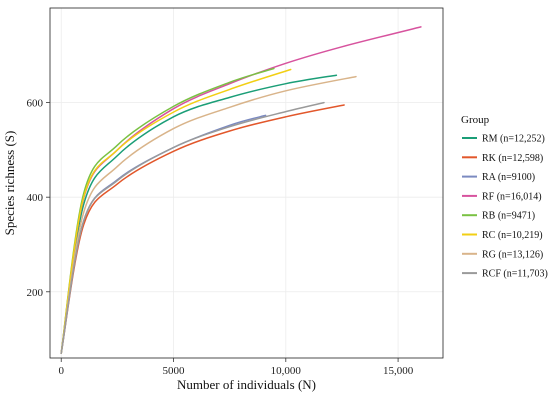  Describe the element at coordinates (9, 183) in the screenshot. I see `y-axis-title: Species richness (S)` at that location.